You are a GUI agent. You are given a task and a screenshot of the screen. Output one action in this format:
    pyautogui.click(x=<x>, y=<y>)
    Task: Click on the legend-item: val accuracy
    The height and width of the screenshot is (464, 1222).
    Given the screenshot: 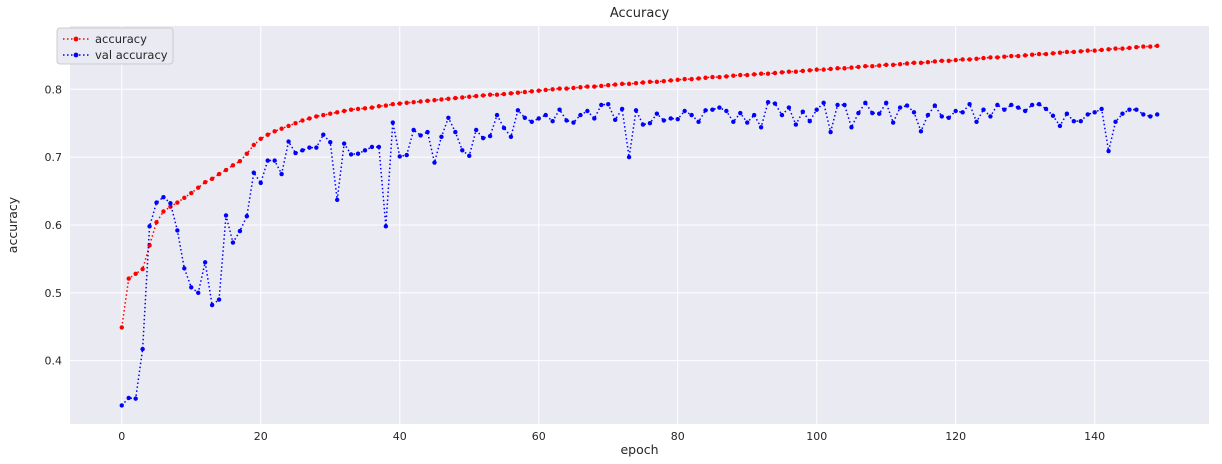 What is the action you would take?
    pyautogui.click(x=115, y=55)
    